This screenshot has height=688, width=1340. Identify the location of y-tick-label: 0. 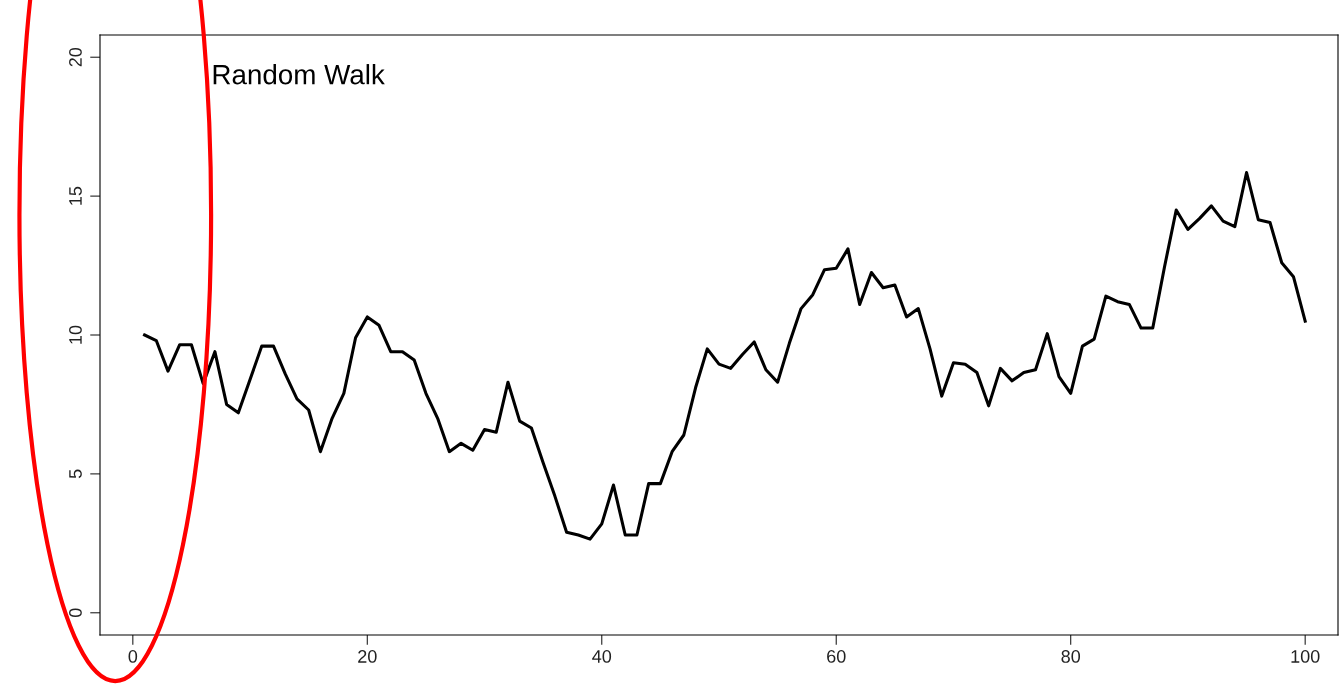
(75, 613).